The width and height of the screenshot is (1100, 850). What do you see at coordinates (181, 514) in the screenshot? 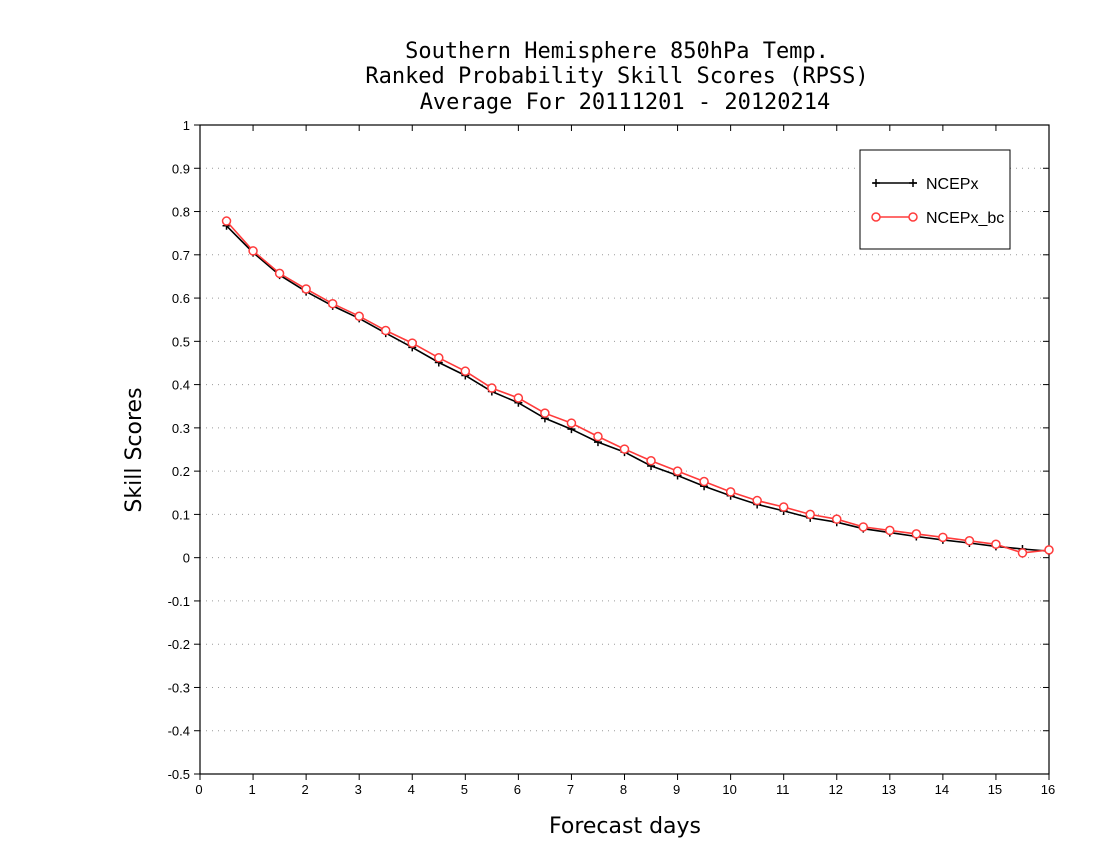
I see `y-tick-label: 0.1` at bounding box center [181, 514].